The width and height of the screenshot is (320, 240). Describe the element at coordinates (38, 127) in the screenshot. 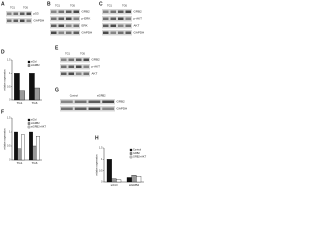

I see `legend-label: siGRB2+AKT` at that location.